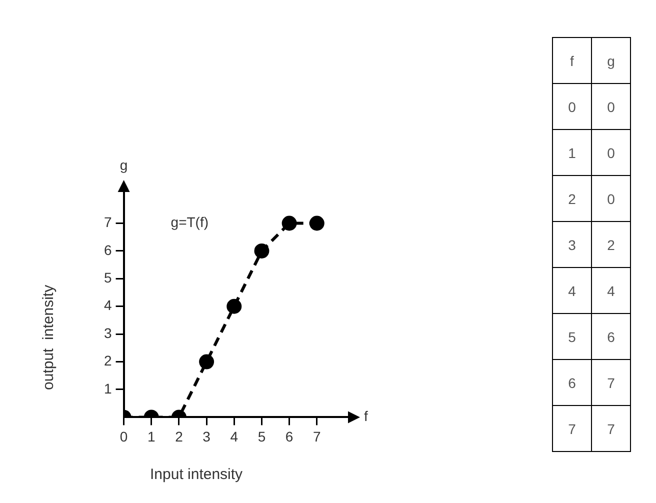 The width and height of the screenshot is (656, 503). Describe the element at coordinates (108, 222) in the screenshot. I see `y-tick-label: 7` at that location.